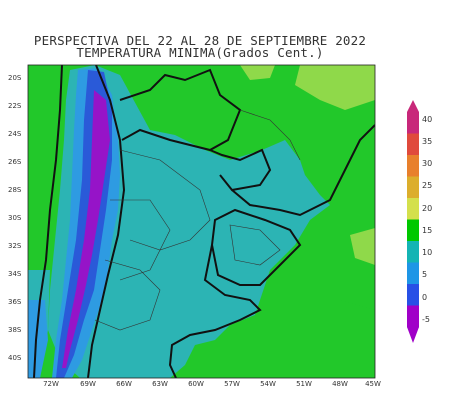 This screenshot has width=449, height=404. What do you see at coordinates (373, 384) in the screenshot?
I see `lon-label: 45W` at bounding box center [373, 384].